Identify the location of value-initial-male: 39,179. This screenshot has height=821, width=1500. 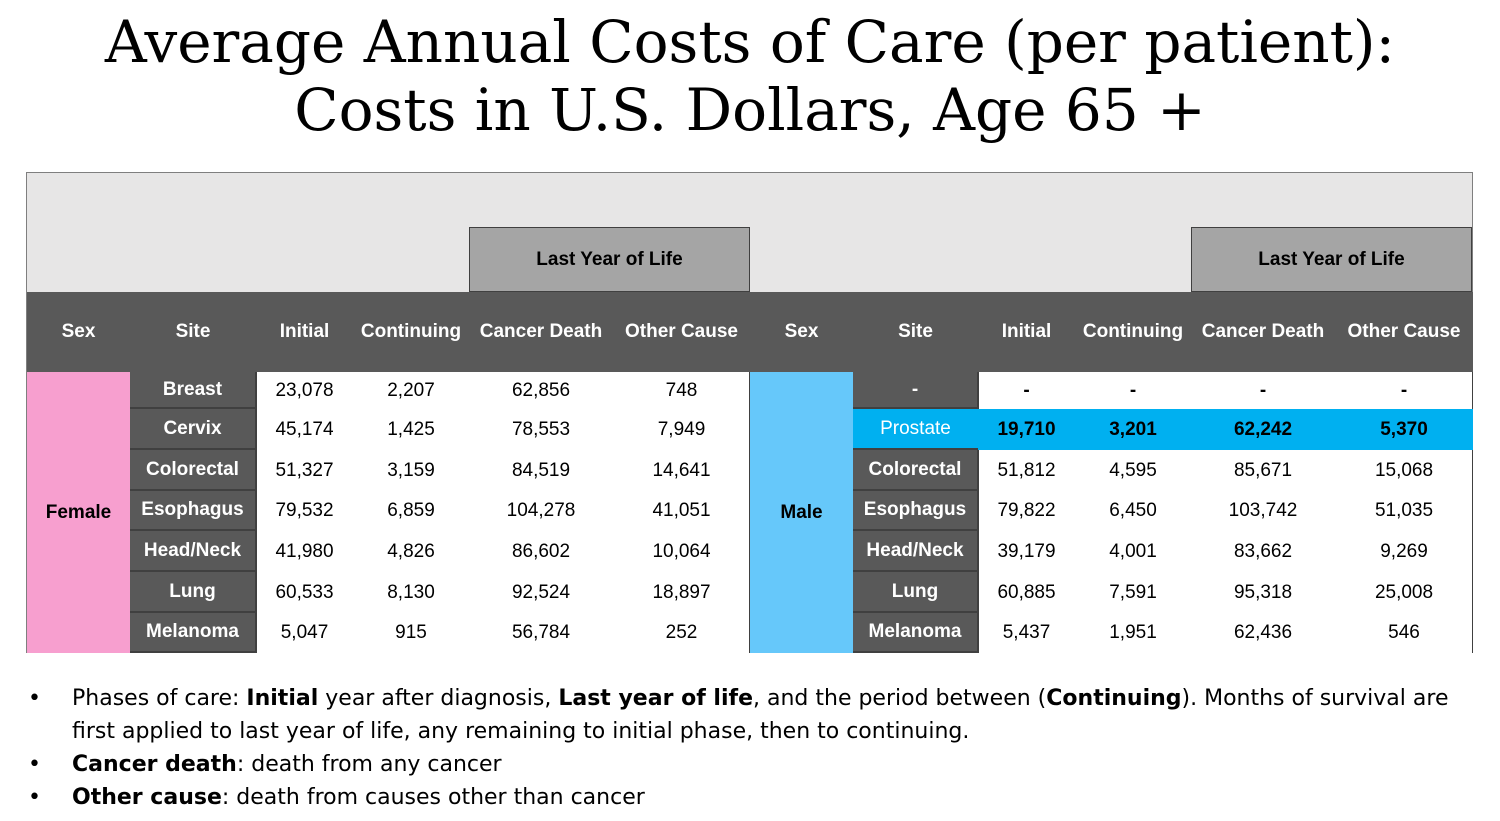
(1026, 551).